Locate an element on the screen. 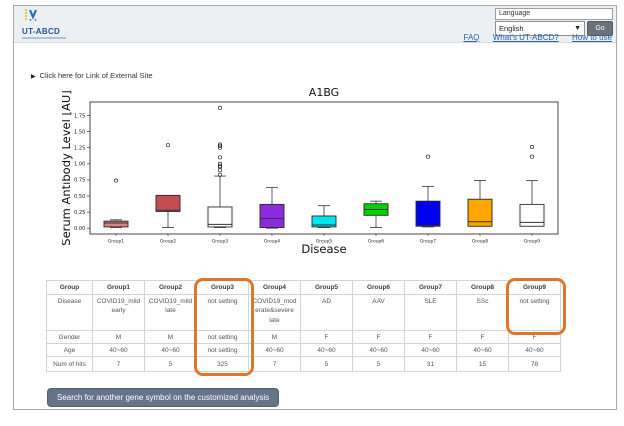 This screenshot has height=426, width=624. svg-text: Group3 is located at coordinates (220, 242).